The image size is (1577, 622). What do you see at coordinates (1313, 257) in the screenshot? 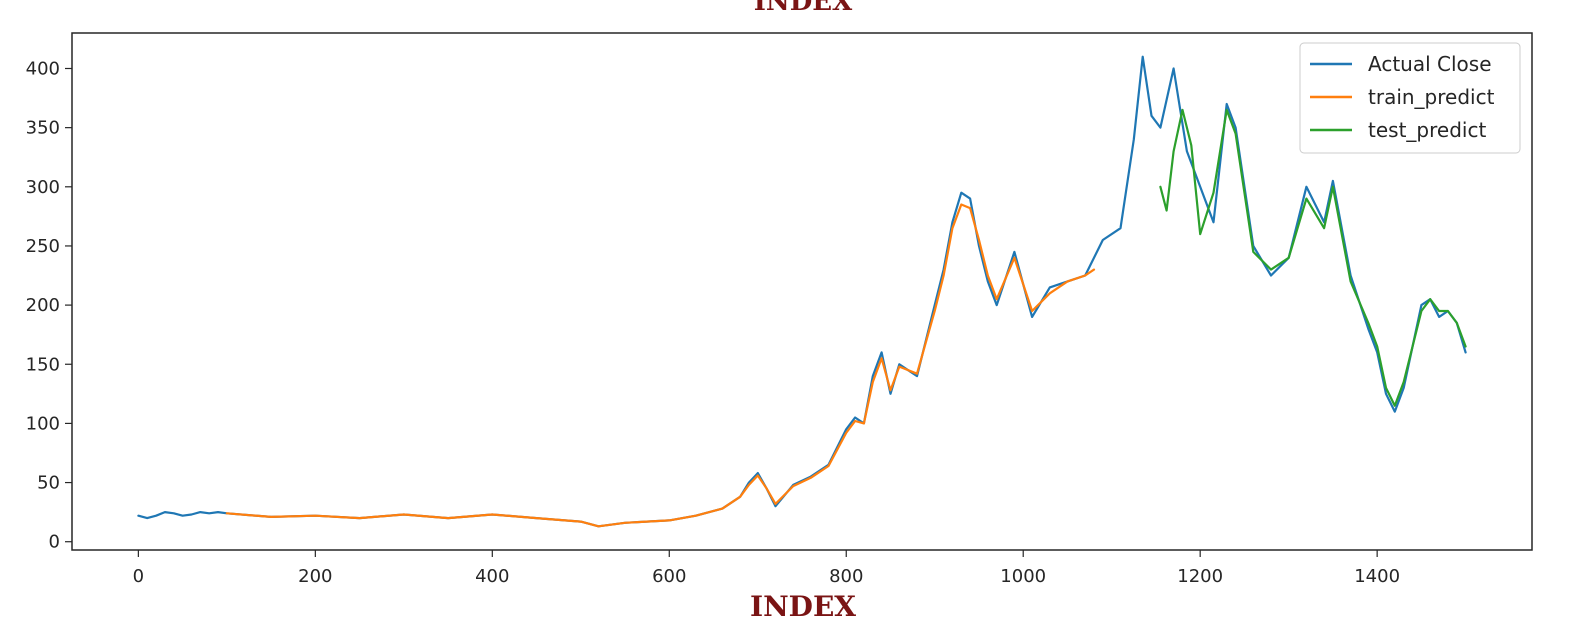
I see `series-line-test-predict` at bounding box center [1313, 257].